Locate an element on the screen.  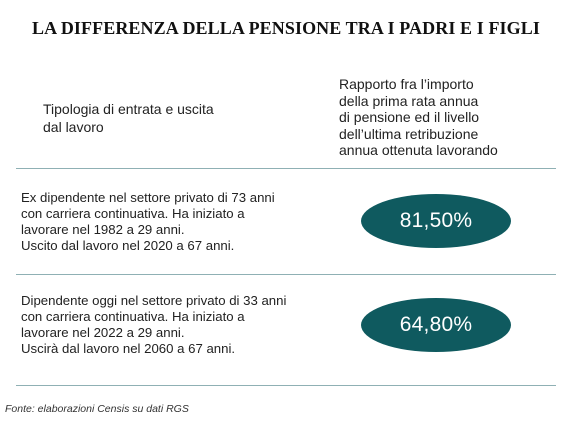
value-label-1: 81,50% is located at coordinates (436, 220).